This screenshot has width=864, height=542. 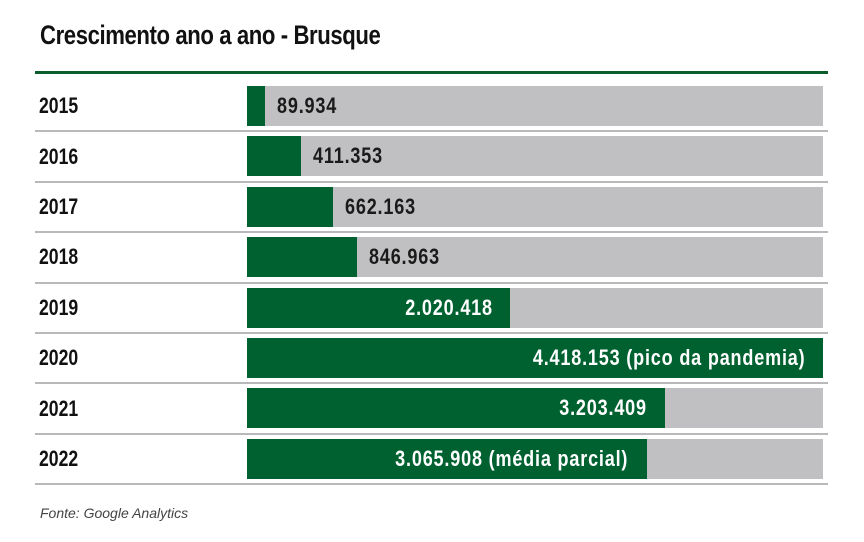 I want to click on bar-track: 846.963, so click(x=535, y=257).